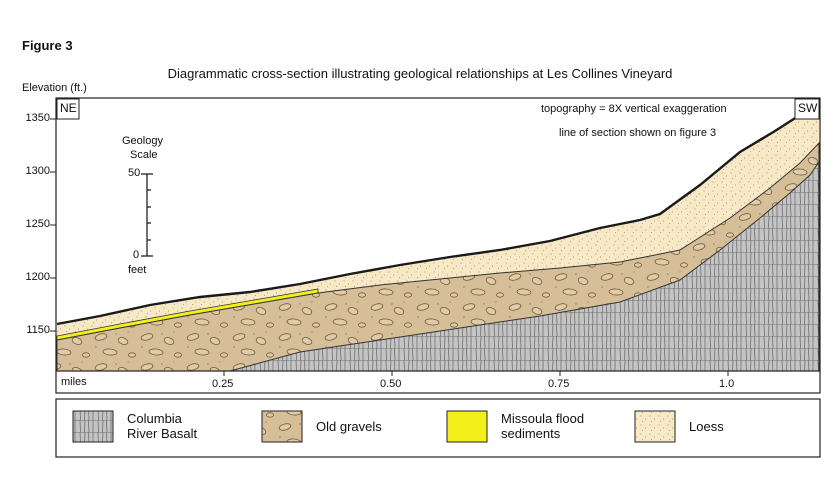 This screenshot has height=479, width=840. What do you see at coordinates (706, 426) in the screenshot?
I see `legend-loess-label: Loess` at bounding box center [706, 426].